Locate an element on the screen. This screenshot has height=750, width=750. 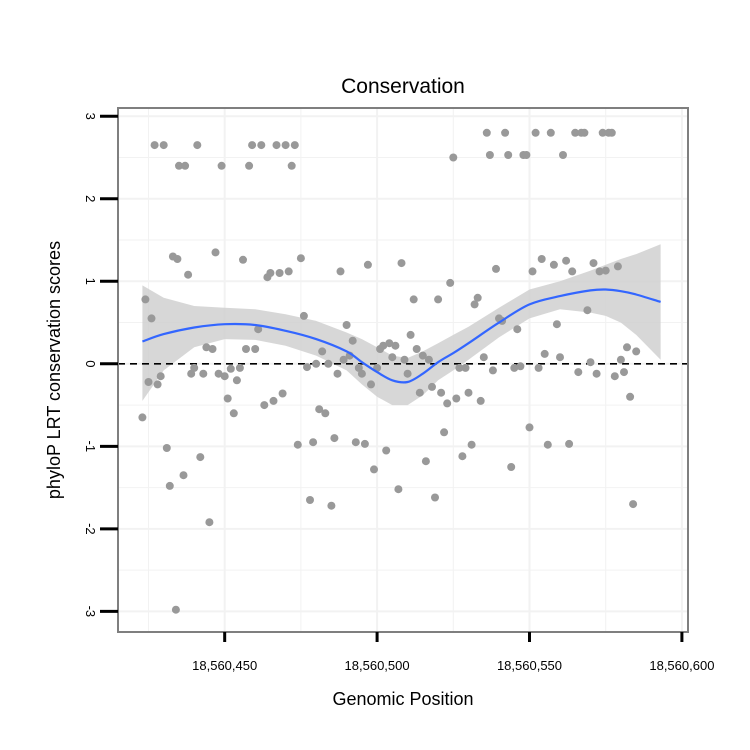
smooth-curve is located at coordinates (401, 336).